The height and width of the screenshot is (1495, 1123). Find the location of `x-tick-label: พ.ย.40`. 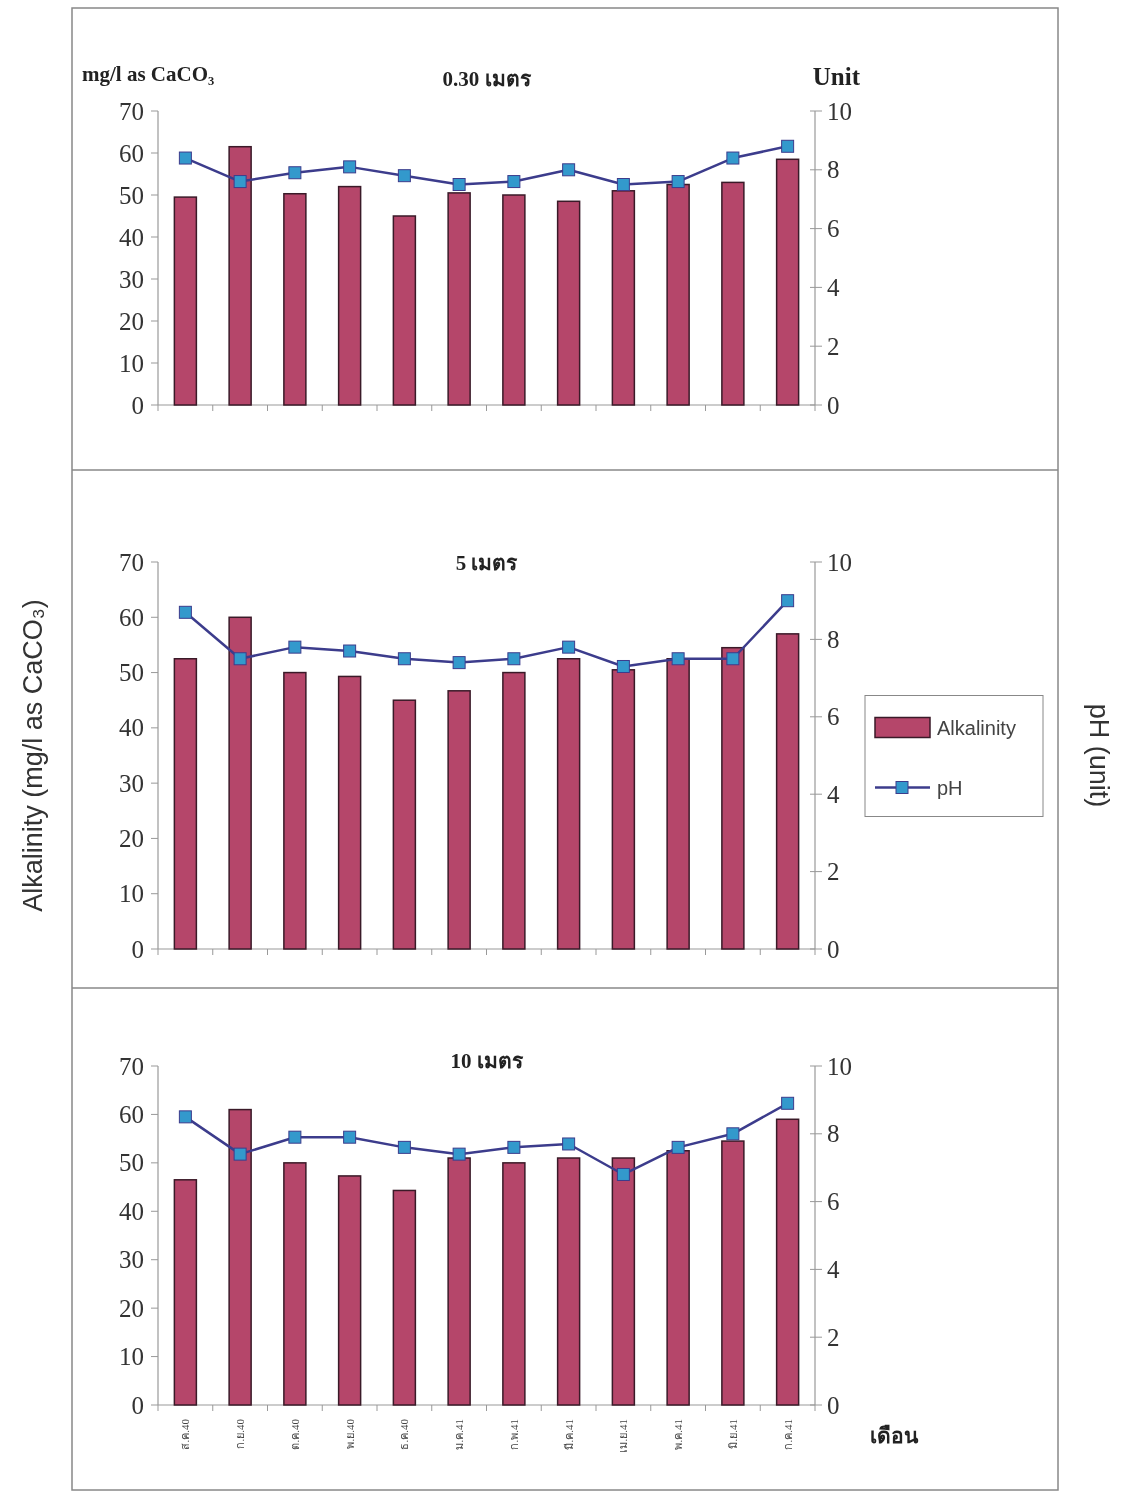

x-tick-label: พ.ย.40 is located at coordinates (349, 1433).